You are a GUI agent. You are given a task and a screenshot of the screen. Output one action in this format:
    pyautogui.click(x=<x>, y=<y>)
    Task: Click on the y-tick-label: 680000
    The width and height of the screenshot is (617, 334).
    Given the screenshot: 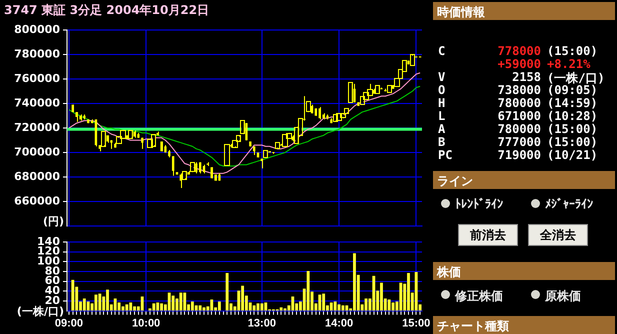 What is the action you would take?
    pyautogui.click(x=37, y=176)
    